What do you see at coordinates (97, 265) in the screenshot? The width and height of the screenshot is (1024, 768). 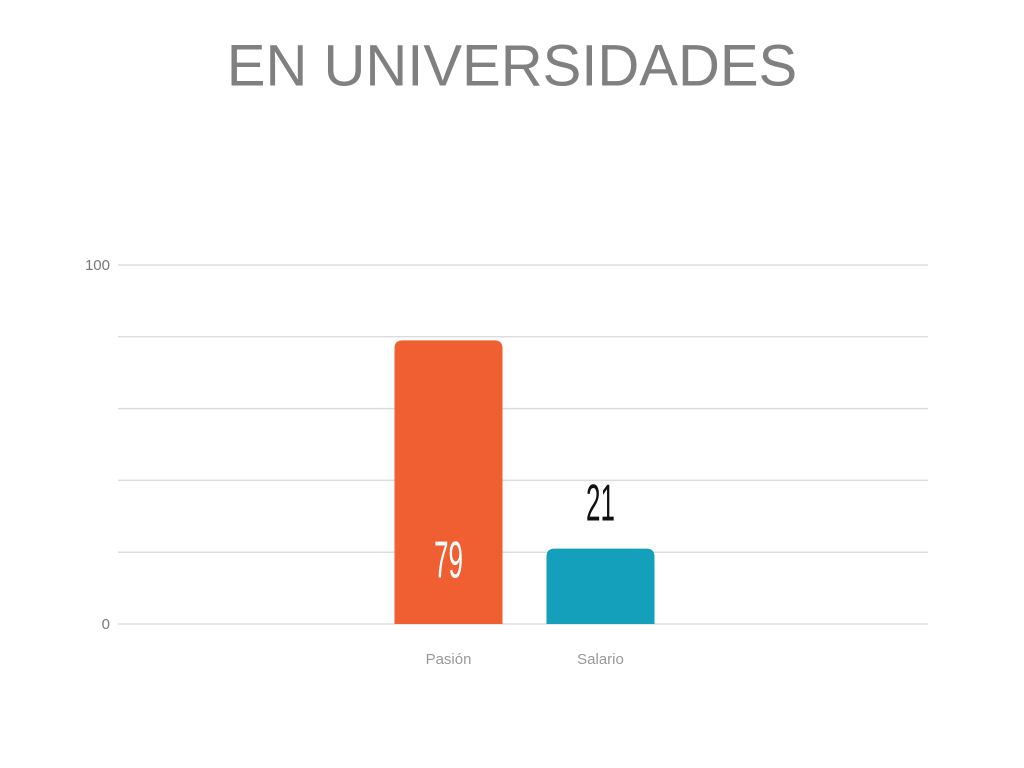 I see `y-tick-label: 100` at bounding box center [97, 265].